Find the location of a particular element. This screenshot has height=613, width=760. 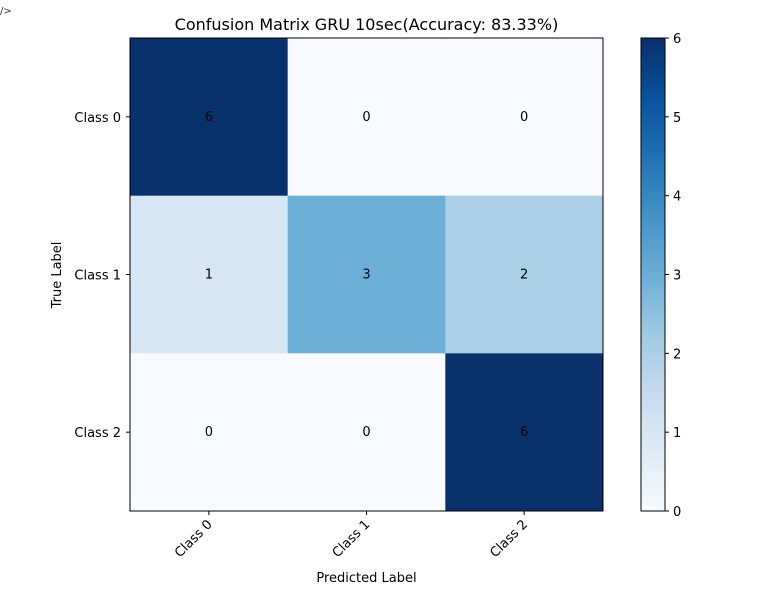

y-tick-label: Class 2 is located at coordinates (97, 433).